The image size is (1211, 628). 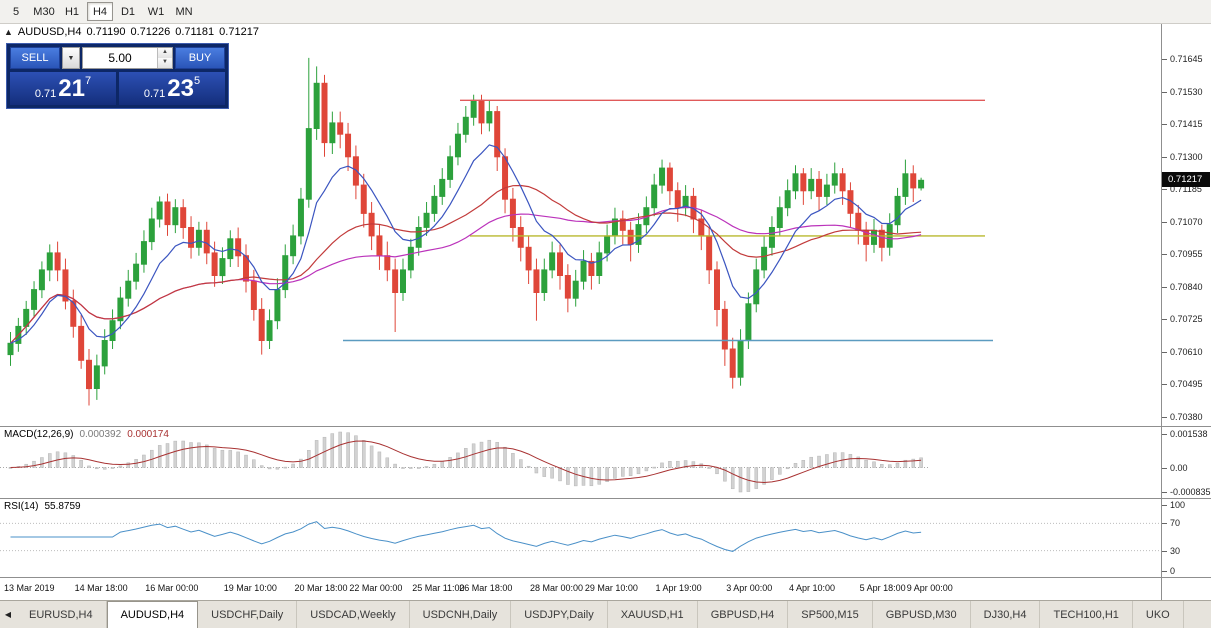 What do you see at coordinates (678, 588) in the screenshot?
I see `time-axis-label: 1 Apr 19:00` at bounding box center [678, 588].